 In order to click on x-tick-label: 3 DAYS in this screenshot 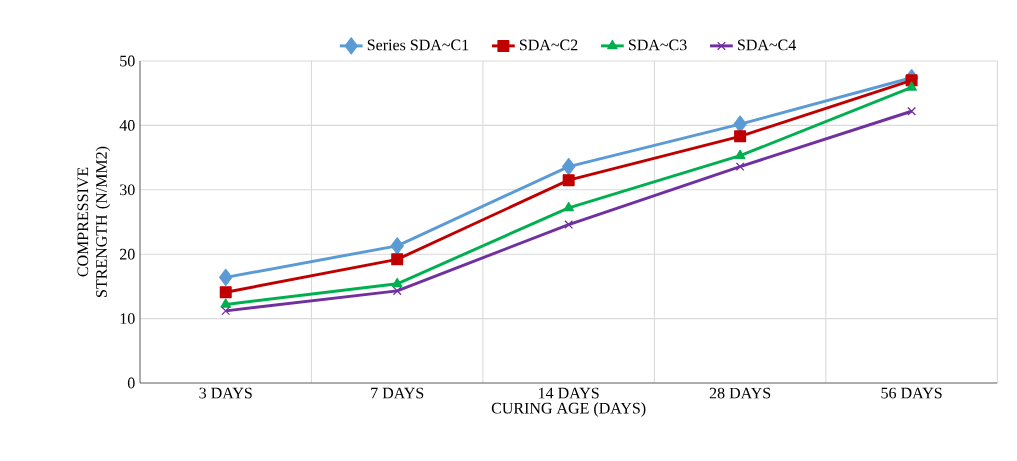, I will do `click(225, 393)`.